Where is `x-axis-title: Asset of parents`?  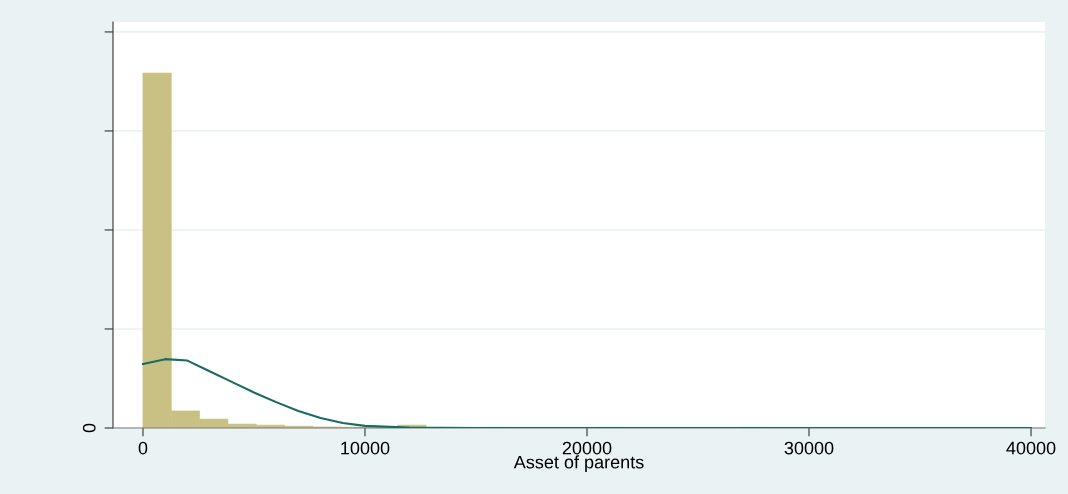 x-axis-title: Asset of parents is located at coordinates (578, 464).